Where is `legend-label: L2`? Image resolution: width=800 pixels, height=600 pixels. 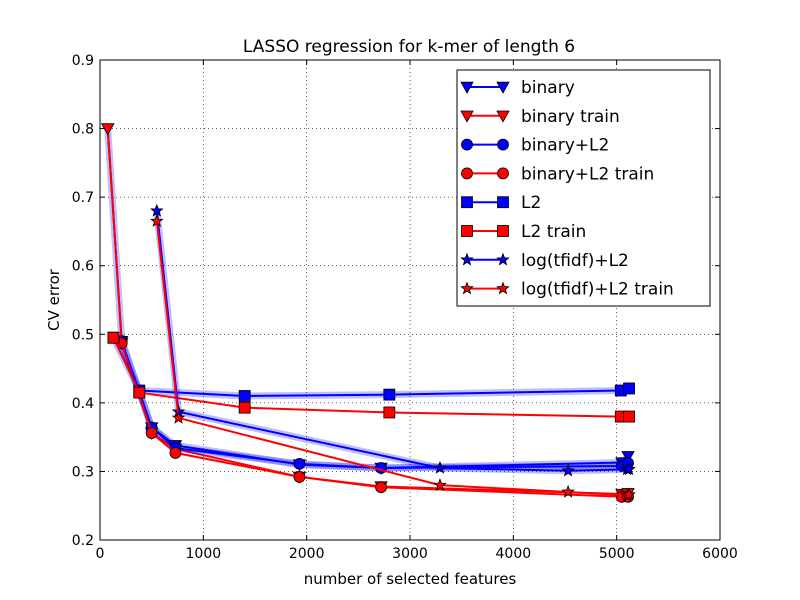 legend-label: L2 is located at coordinates (531, 203).